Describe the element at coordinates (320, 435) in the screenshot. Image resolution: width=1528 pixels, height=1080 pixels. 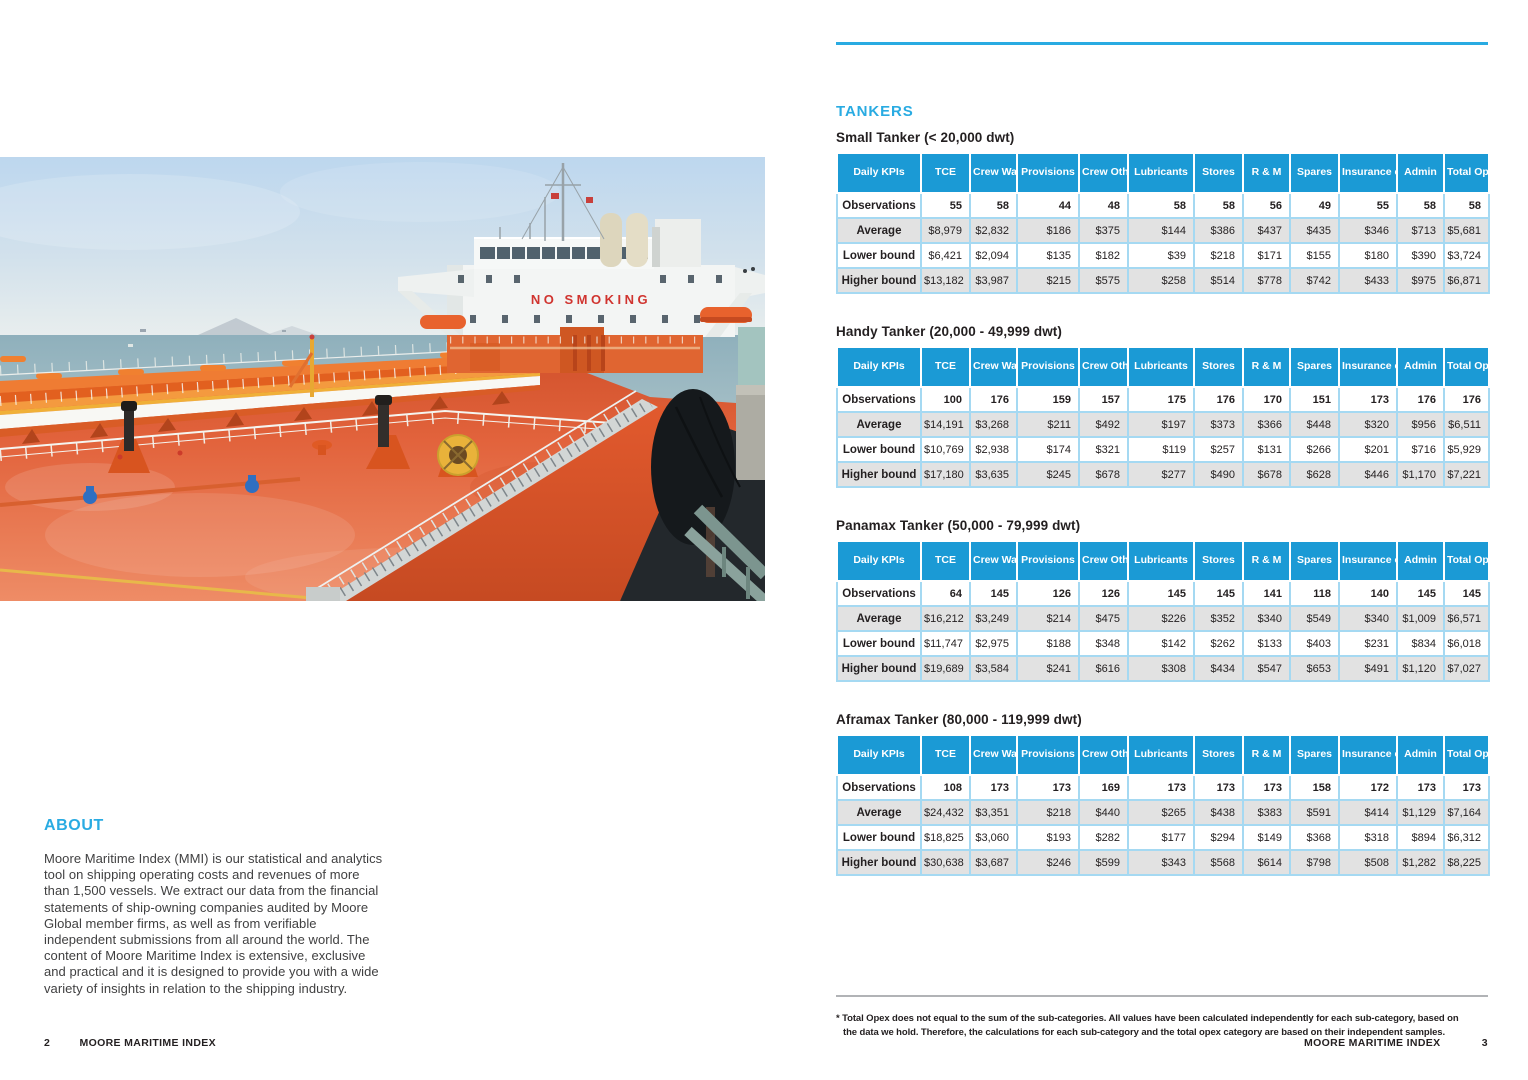
I see `deck-railing` at that location.